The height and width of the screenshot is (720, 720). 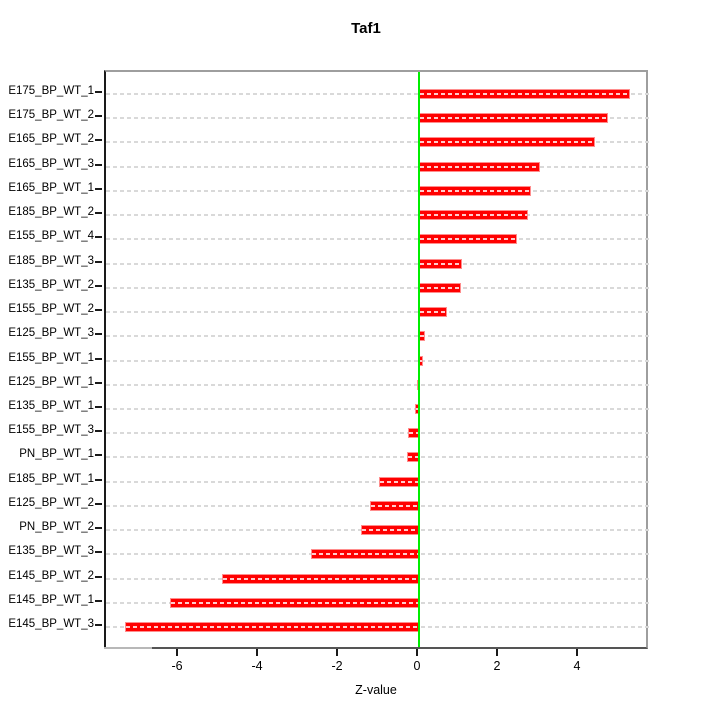 I want to click on zero-reference-line, so click(x=419, y=359).